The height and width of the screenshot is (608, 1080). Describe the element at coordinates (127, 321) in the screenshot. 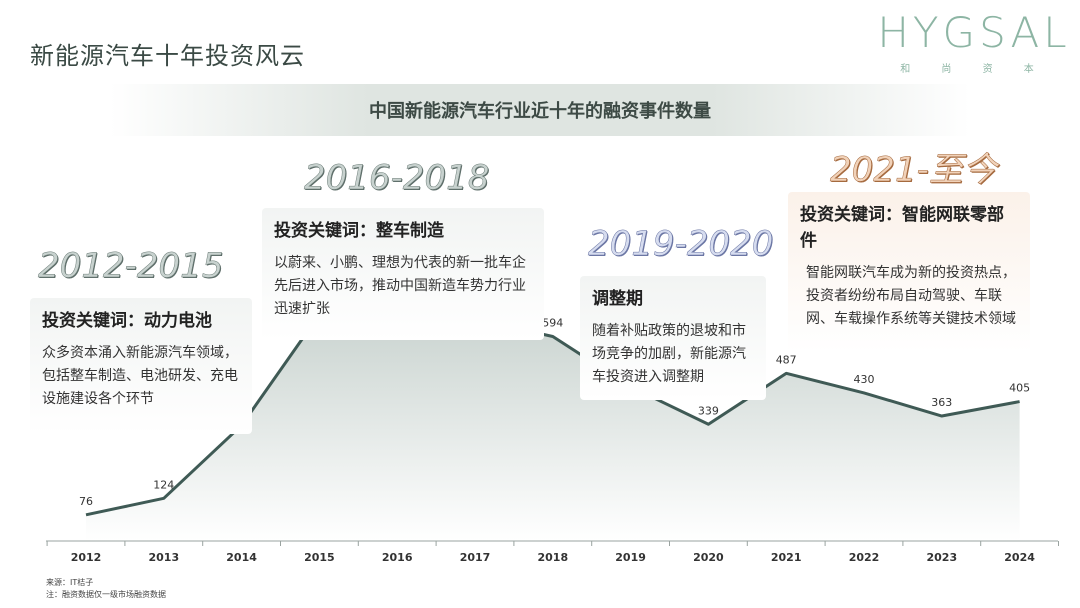

I see `card-keyword: 投资关键词：动力电池` at that location.